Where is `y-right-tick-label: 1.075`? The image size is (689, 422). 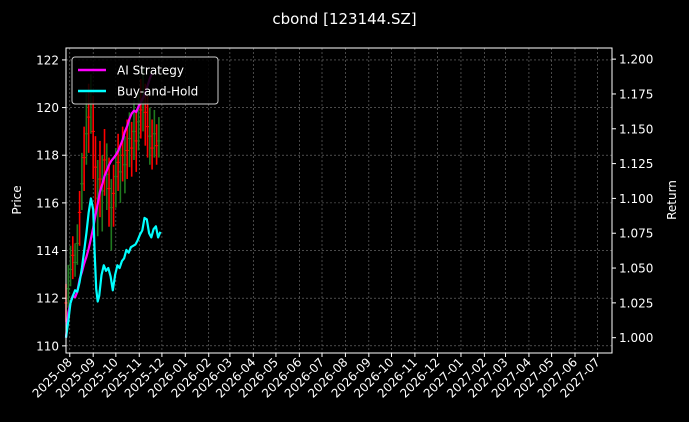
y-right-tick-label: 1.075 is located at coordinates (636, 234).